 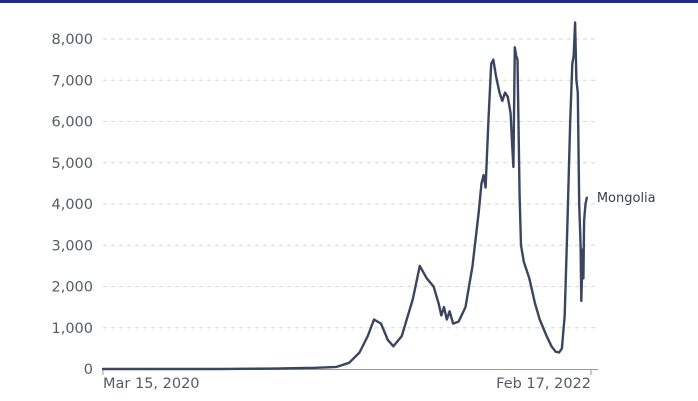 What do you see at coordinates (72, 288) in the screenshot?
I see `y-tick-label: 2,000` at bounding box center [72, 288].